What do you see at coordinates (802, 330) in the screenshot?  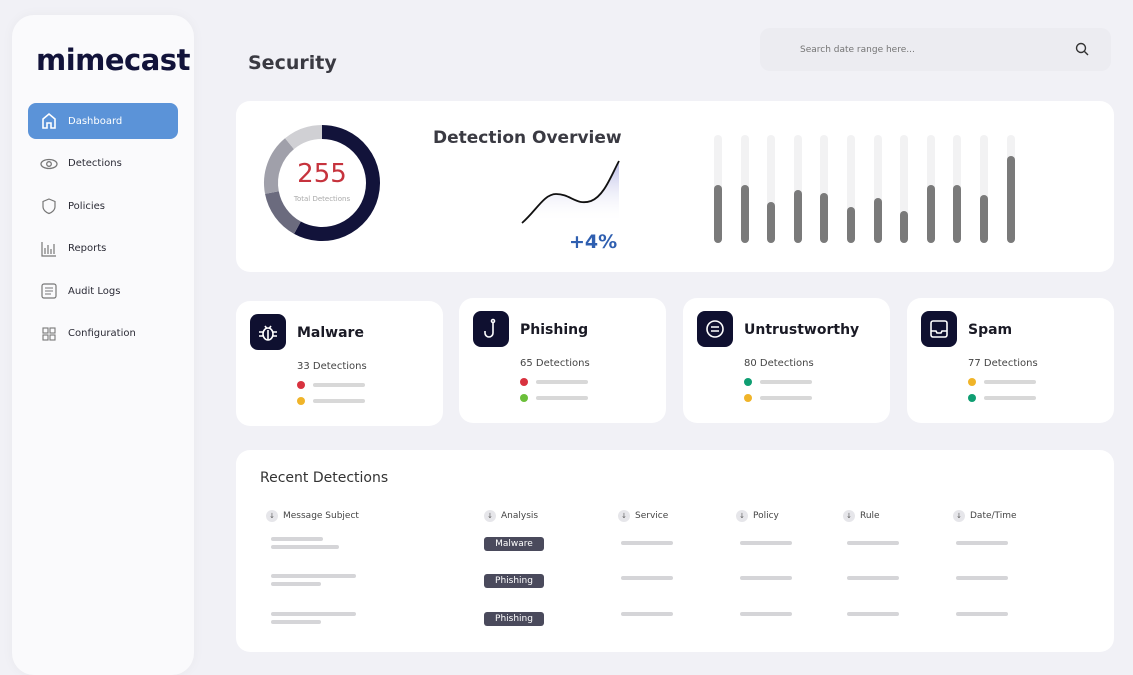 I see `category-name: Untrustworthy` at bounding box center [802, 330].